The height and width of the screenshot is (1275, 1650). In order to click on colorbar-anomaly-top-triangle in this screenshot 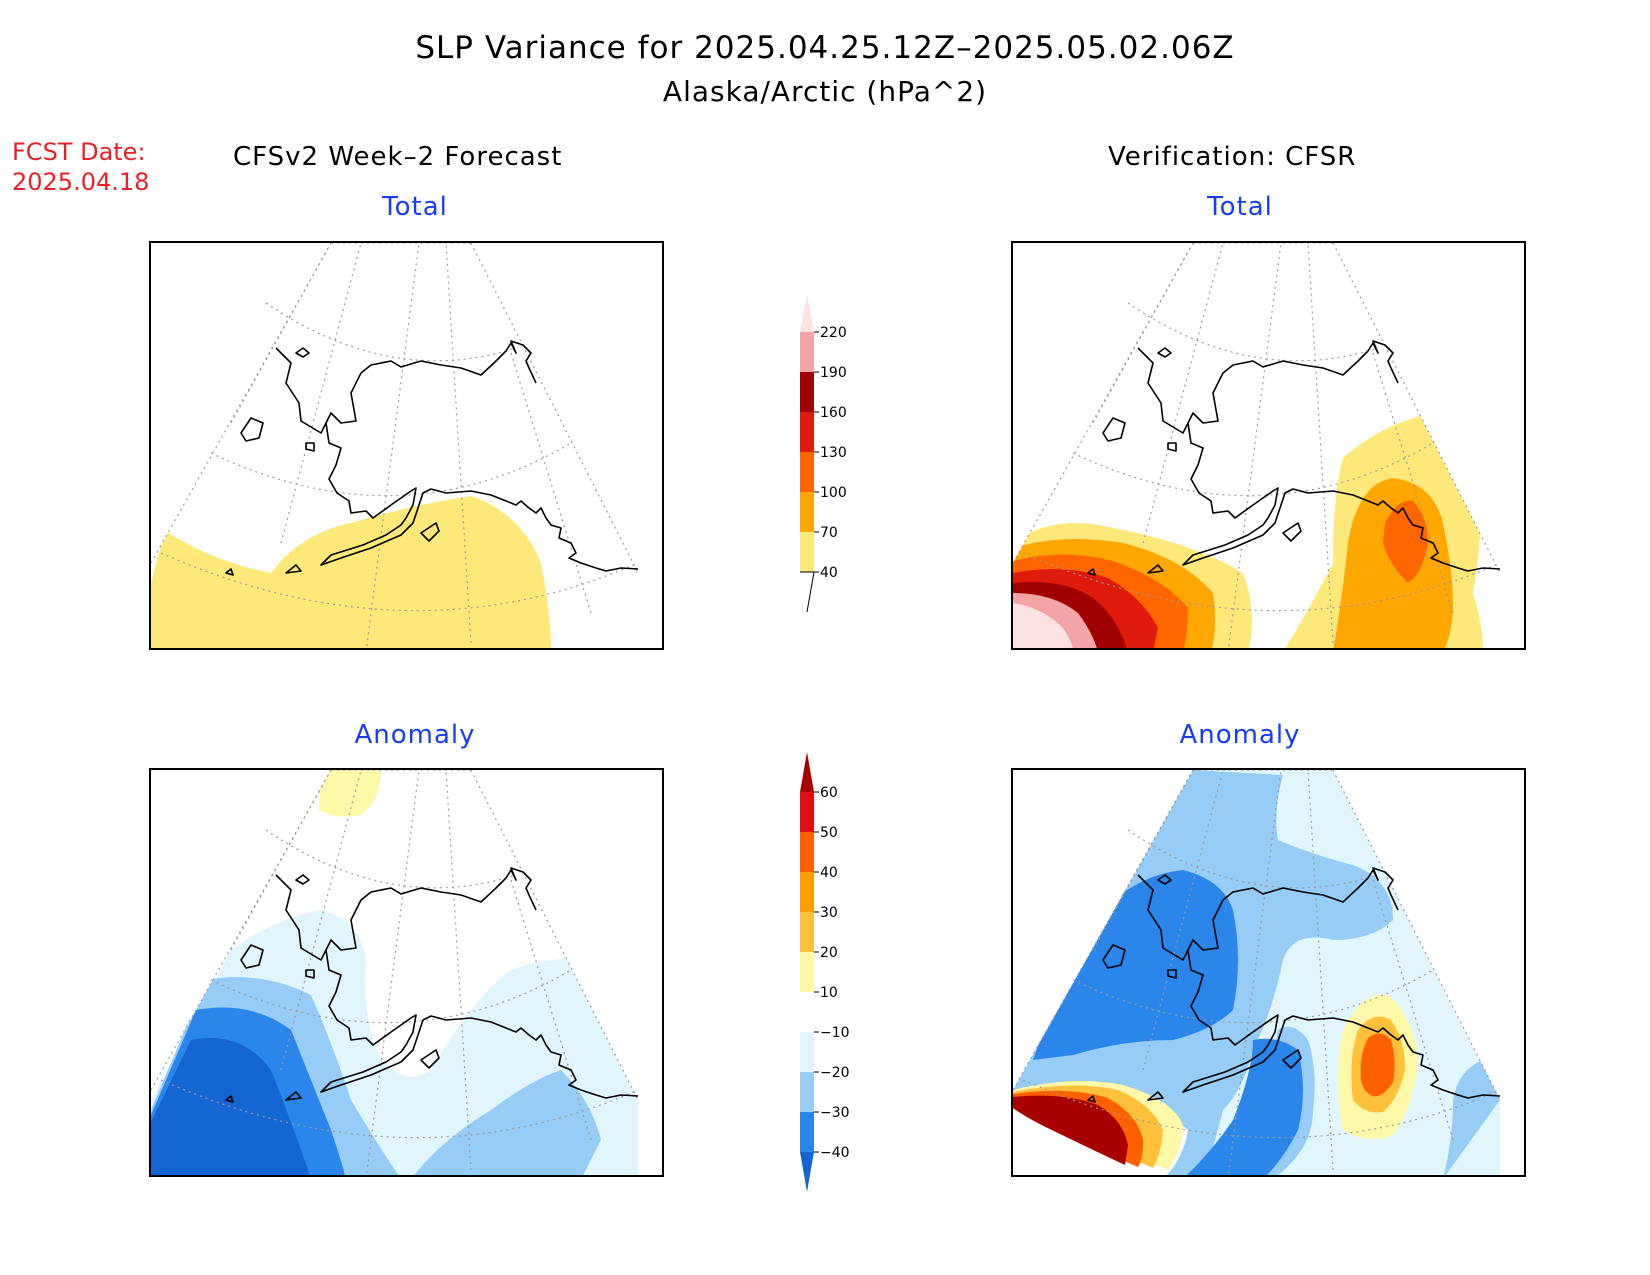, I will do `click(807, 772)`.